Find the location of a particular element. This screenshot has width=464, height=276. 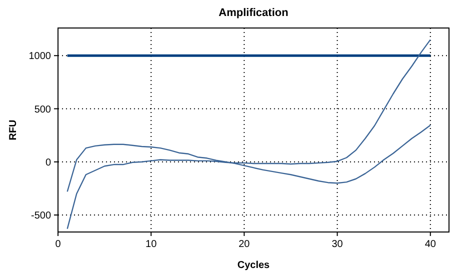

x-tick-label: 0 is located at coordinates (58, 244).